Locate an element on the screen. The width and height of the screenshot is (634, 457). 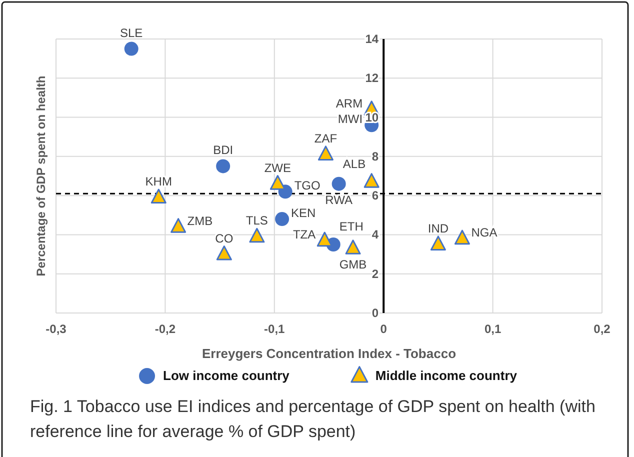
x-tick-label: -0,3 is located at coordinates (56, 329).